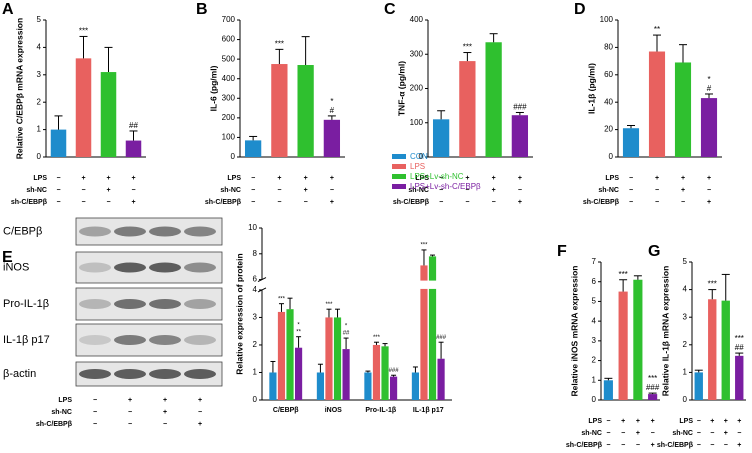 Image resolution: width=752 pixels, height=453 pixels. What do you see at coordinates (333, 410) in the screenshot?
I see `x-tick-label: iNOS` at bounding box center [333, 410].